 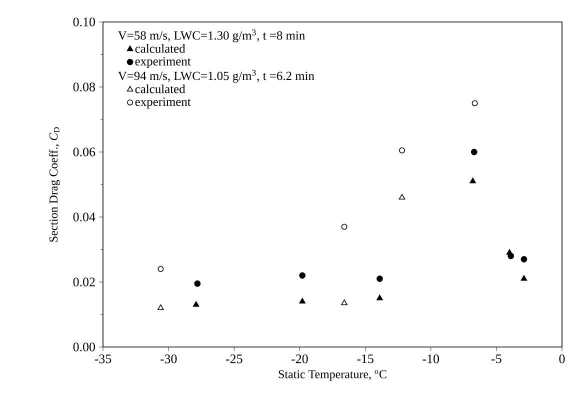 I want to click on y-tick-label: 0.02, so click(x=84, y=282).